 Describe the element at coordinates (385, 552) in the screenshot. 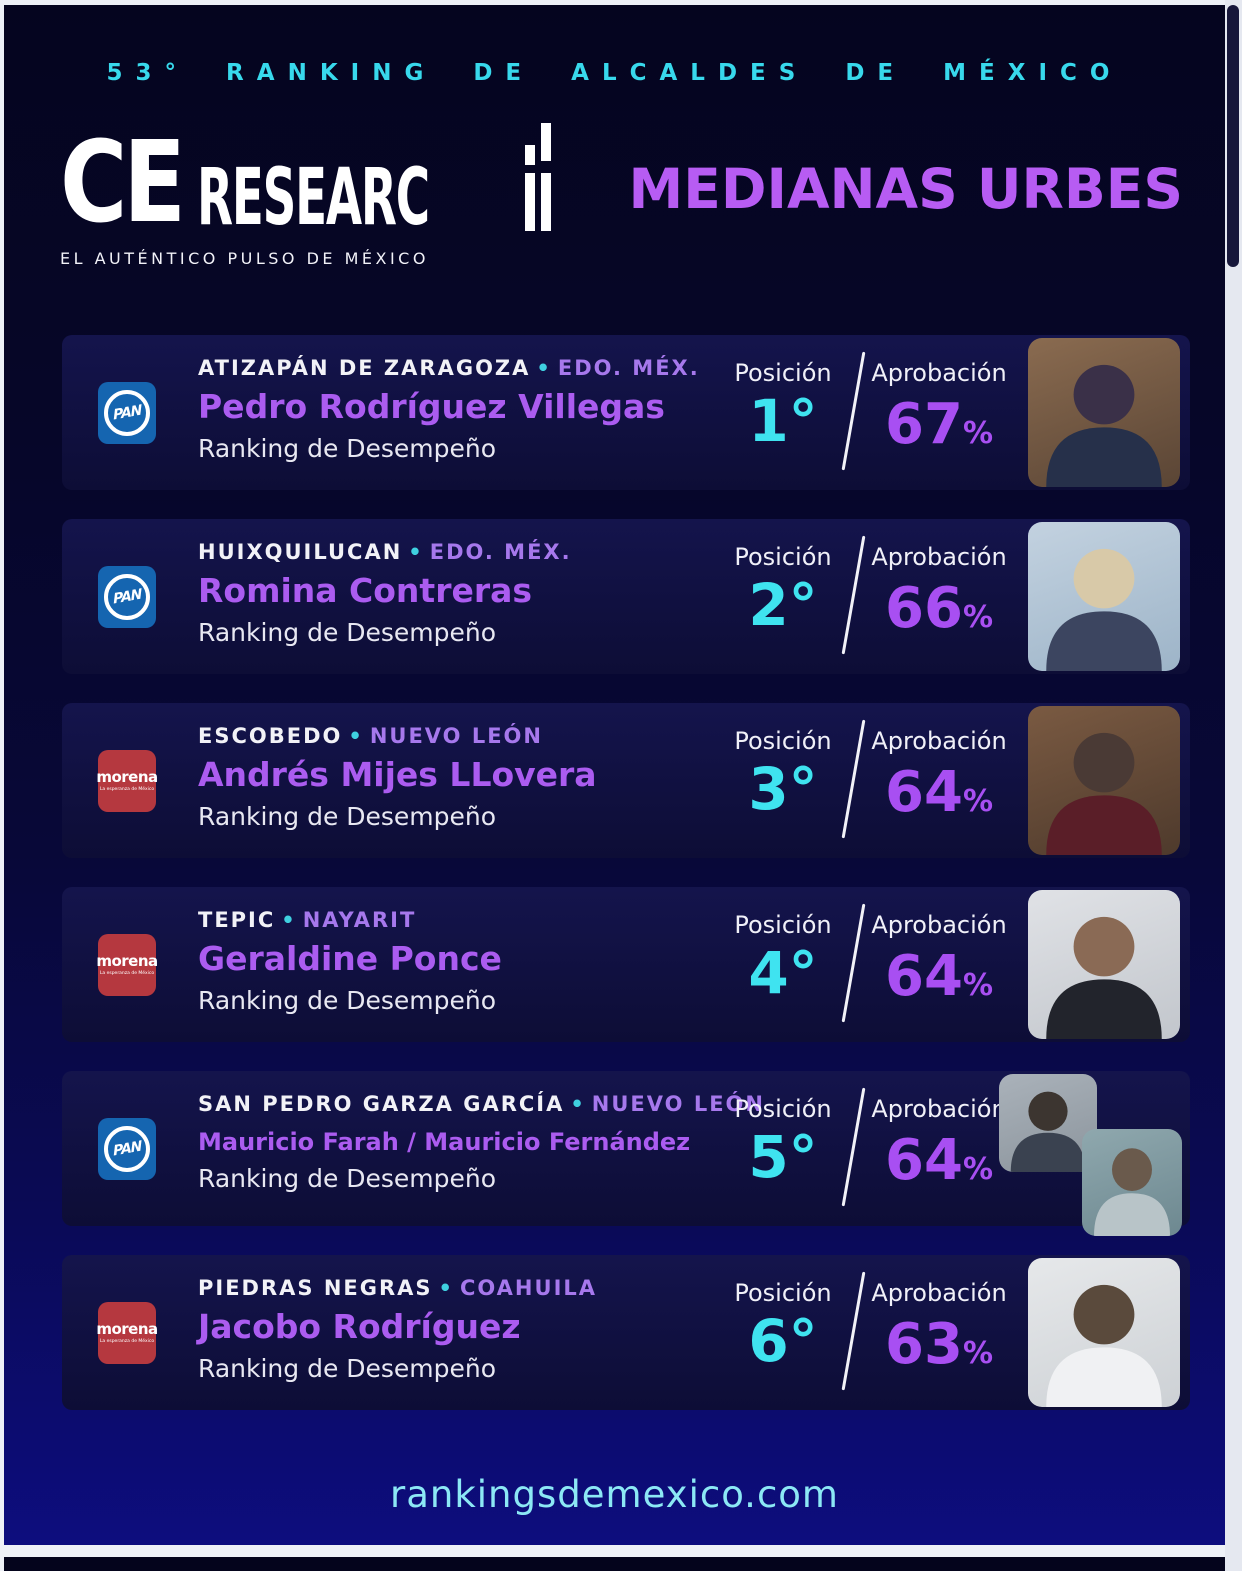

I see `city-state-line: HUIXQUILUCAN • EDO. MÉX.` at that location.